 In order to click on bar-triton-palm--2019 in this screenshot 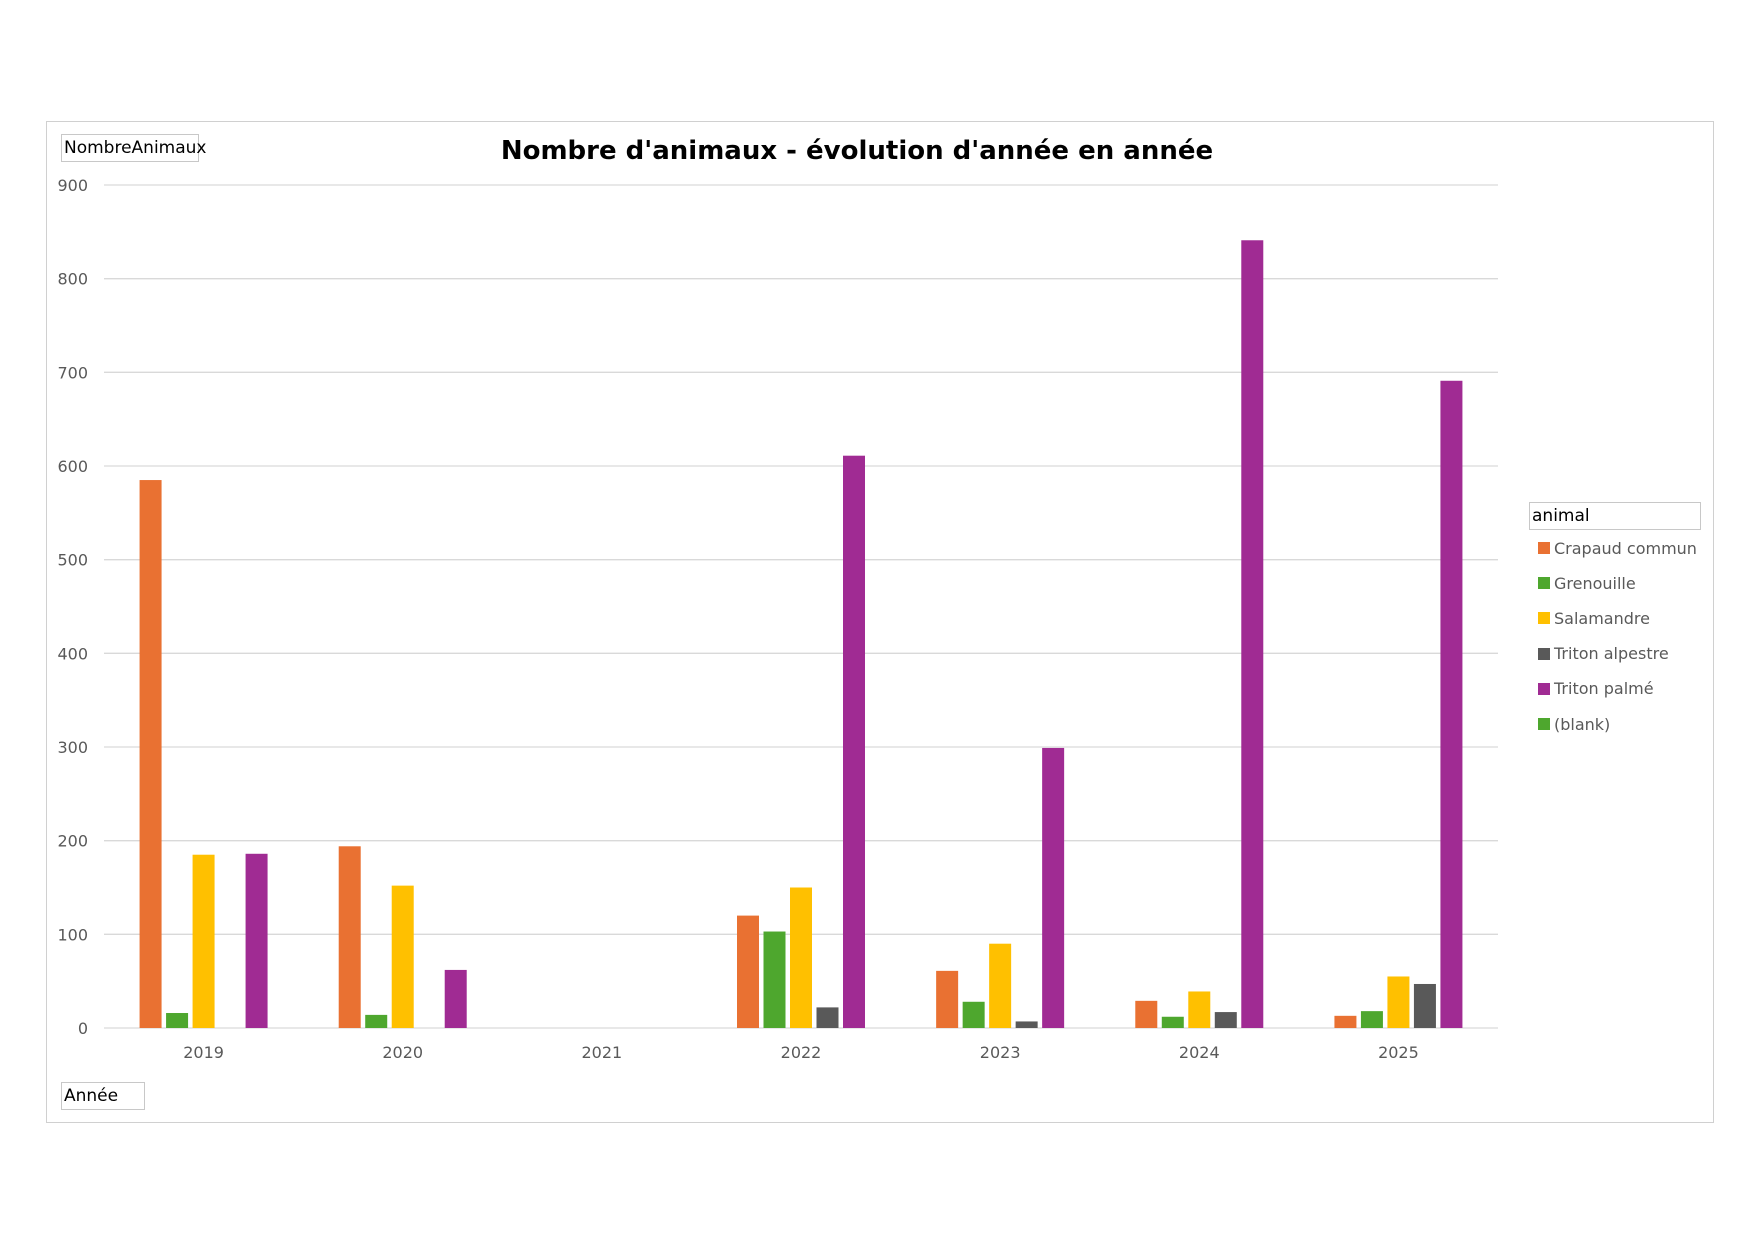, I will do `click(256, 940)`.